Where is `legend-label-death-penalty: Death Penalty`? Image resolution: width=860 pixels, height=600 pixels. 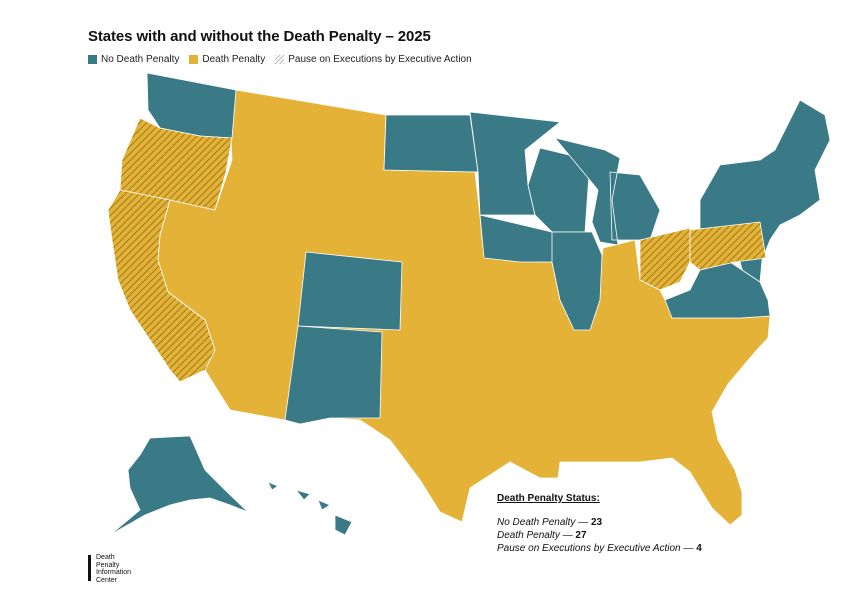
legend-label-death-penalty: Death Penalty is located at coordinates (234, 59).